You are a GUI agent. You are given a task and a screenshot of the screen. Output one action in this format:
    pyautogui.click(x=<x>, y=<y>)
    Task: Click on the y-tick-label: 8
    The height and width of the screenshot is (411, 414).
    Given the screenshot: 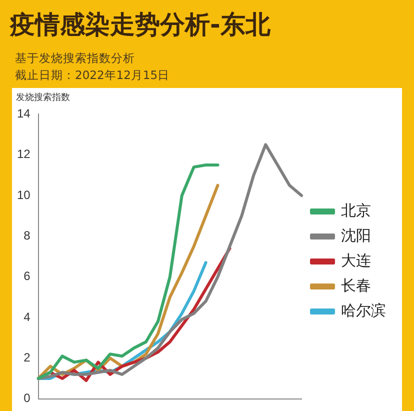 What is the action you would take?
    pyautogui.click(x=27, y=235)
    